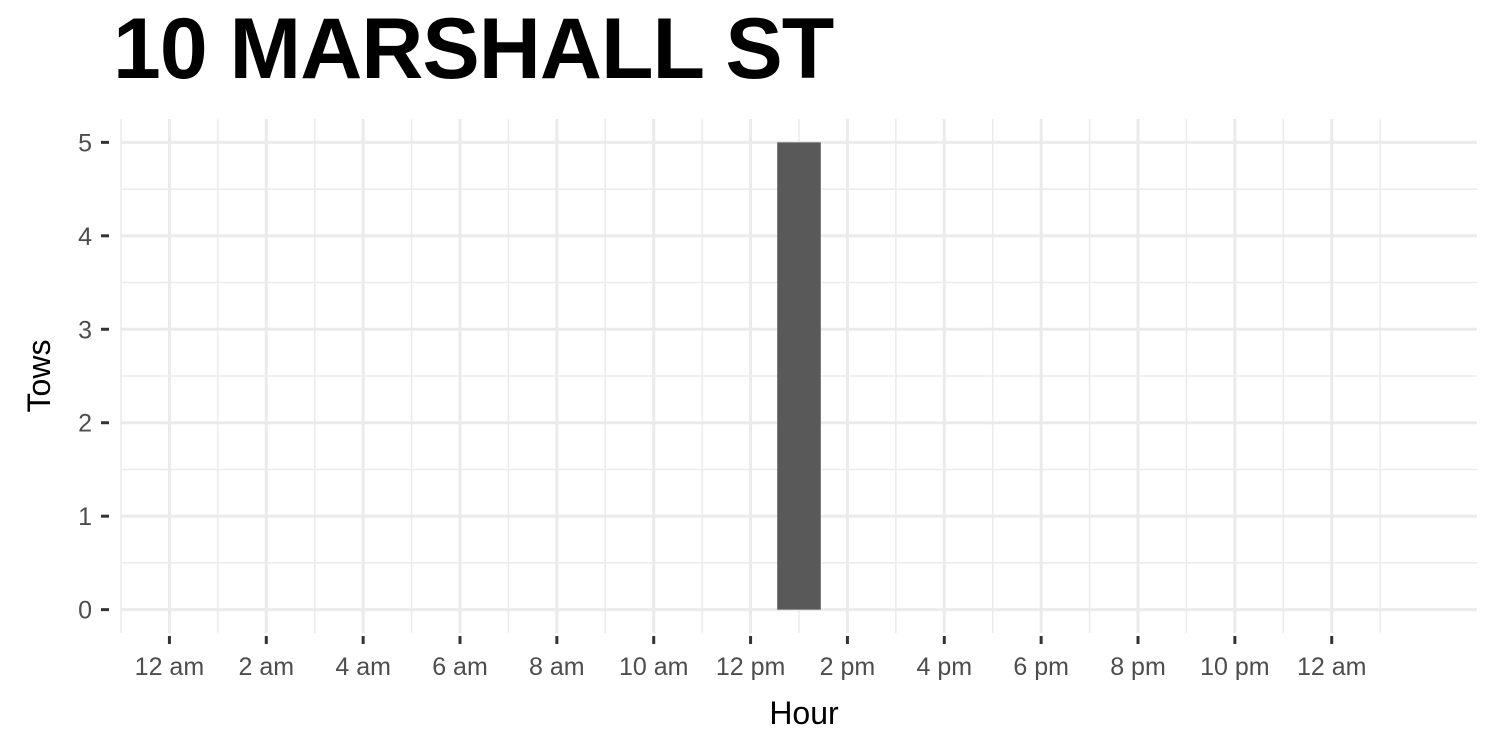  I want to click on chart-title: 10 MARSHALL ST, so click(473, 49).